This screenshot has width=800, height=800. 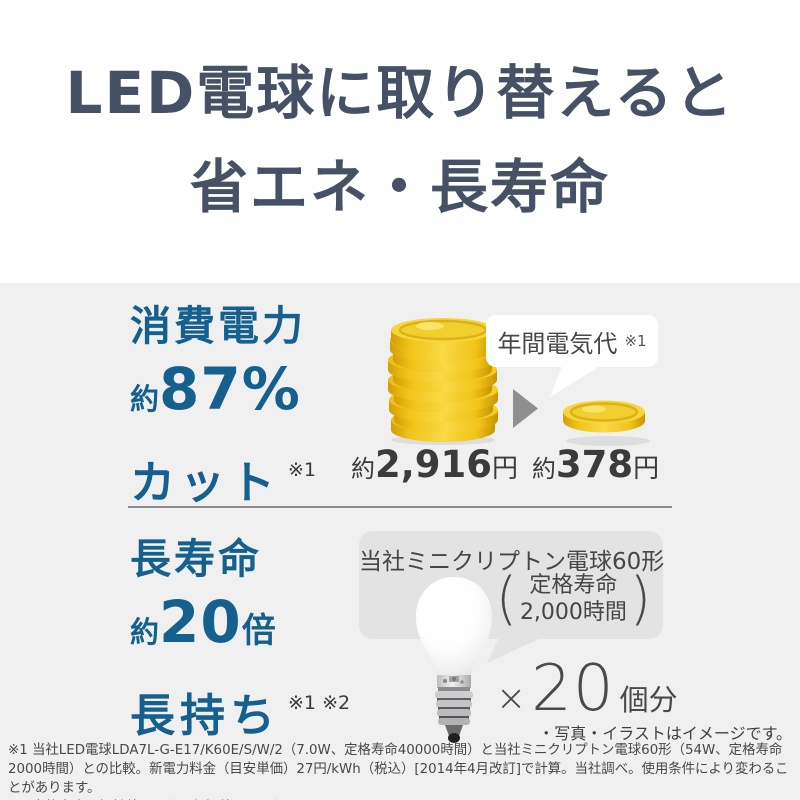 I want to click on life-times-line: 約20倍, so click(x=240, y=629).